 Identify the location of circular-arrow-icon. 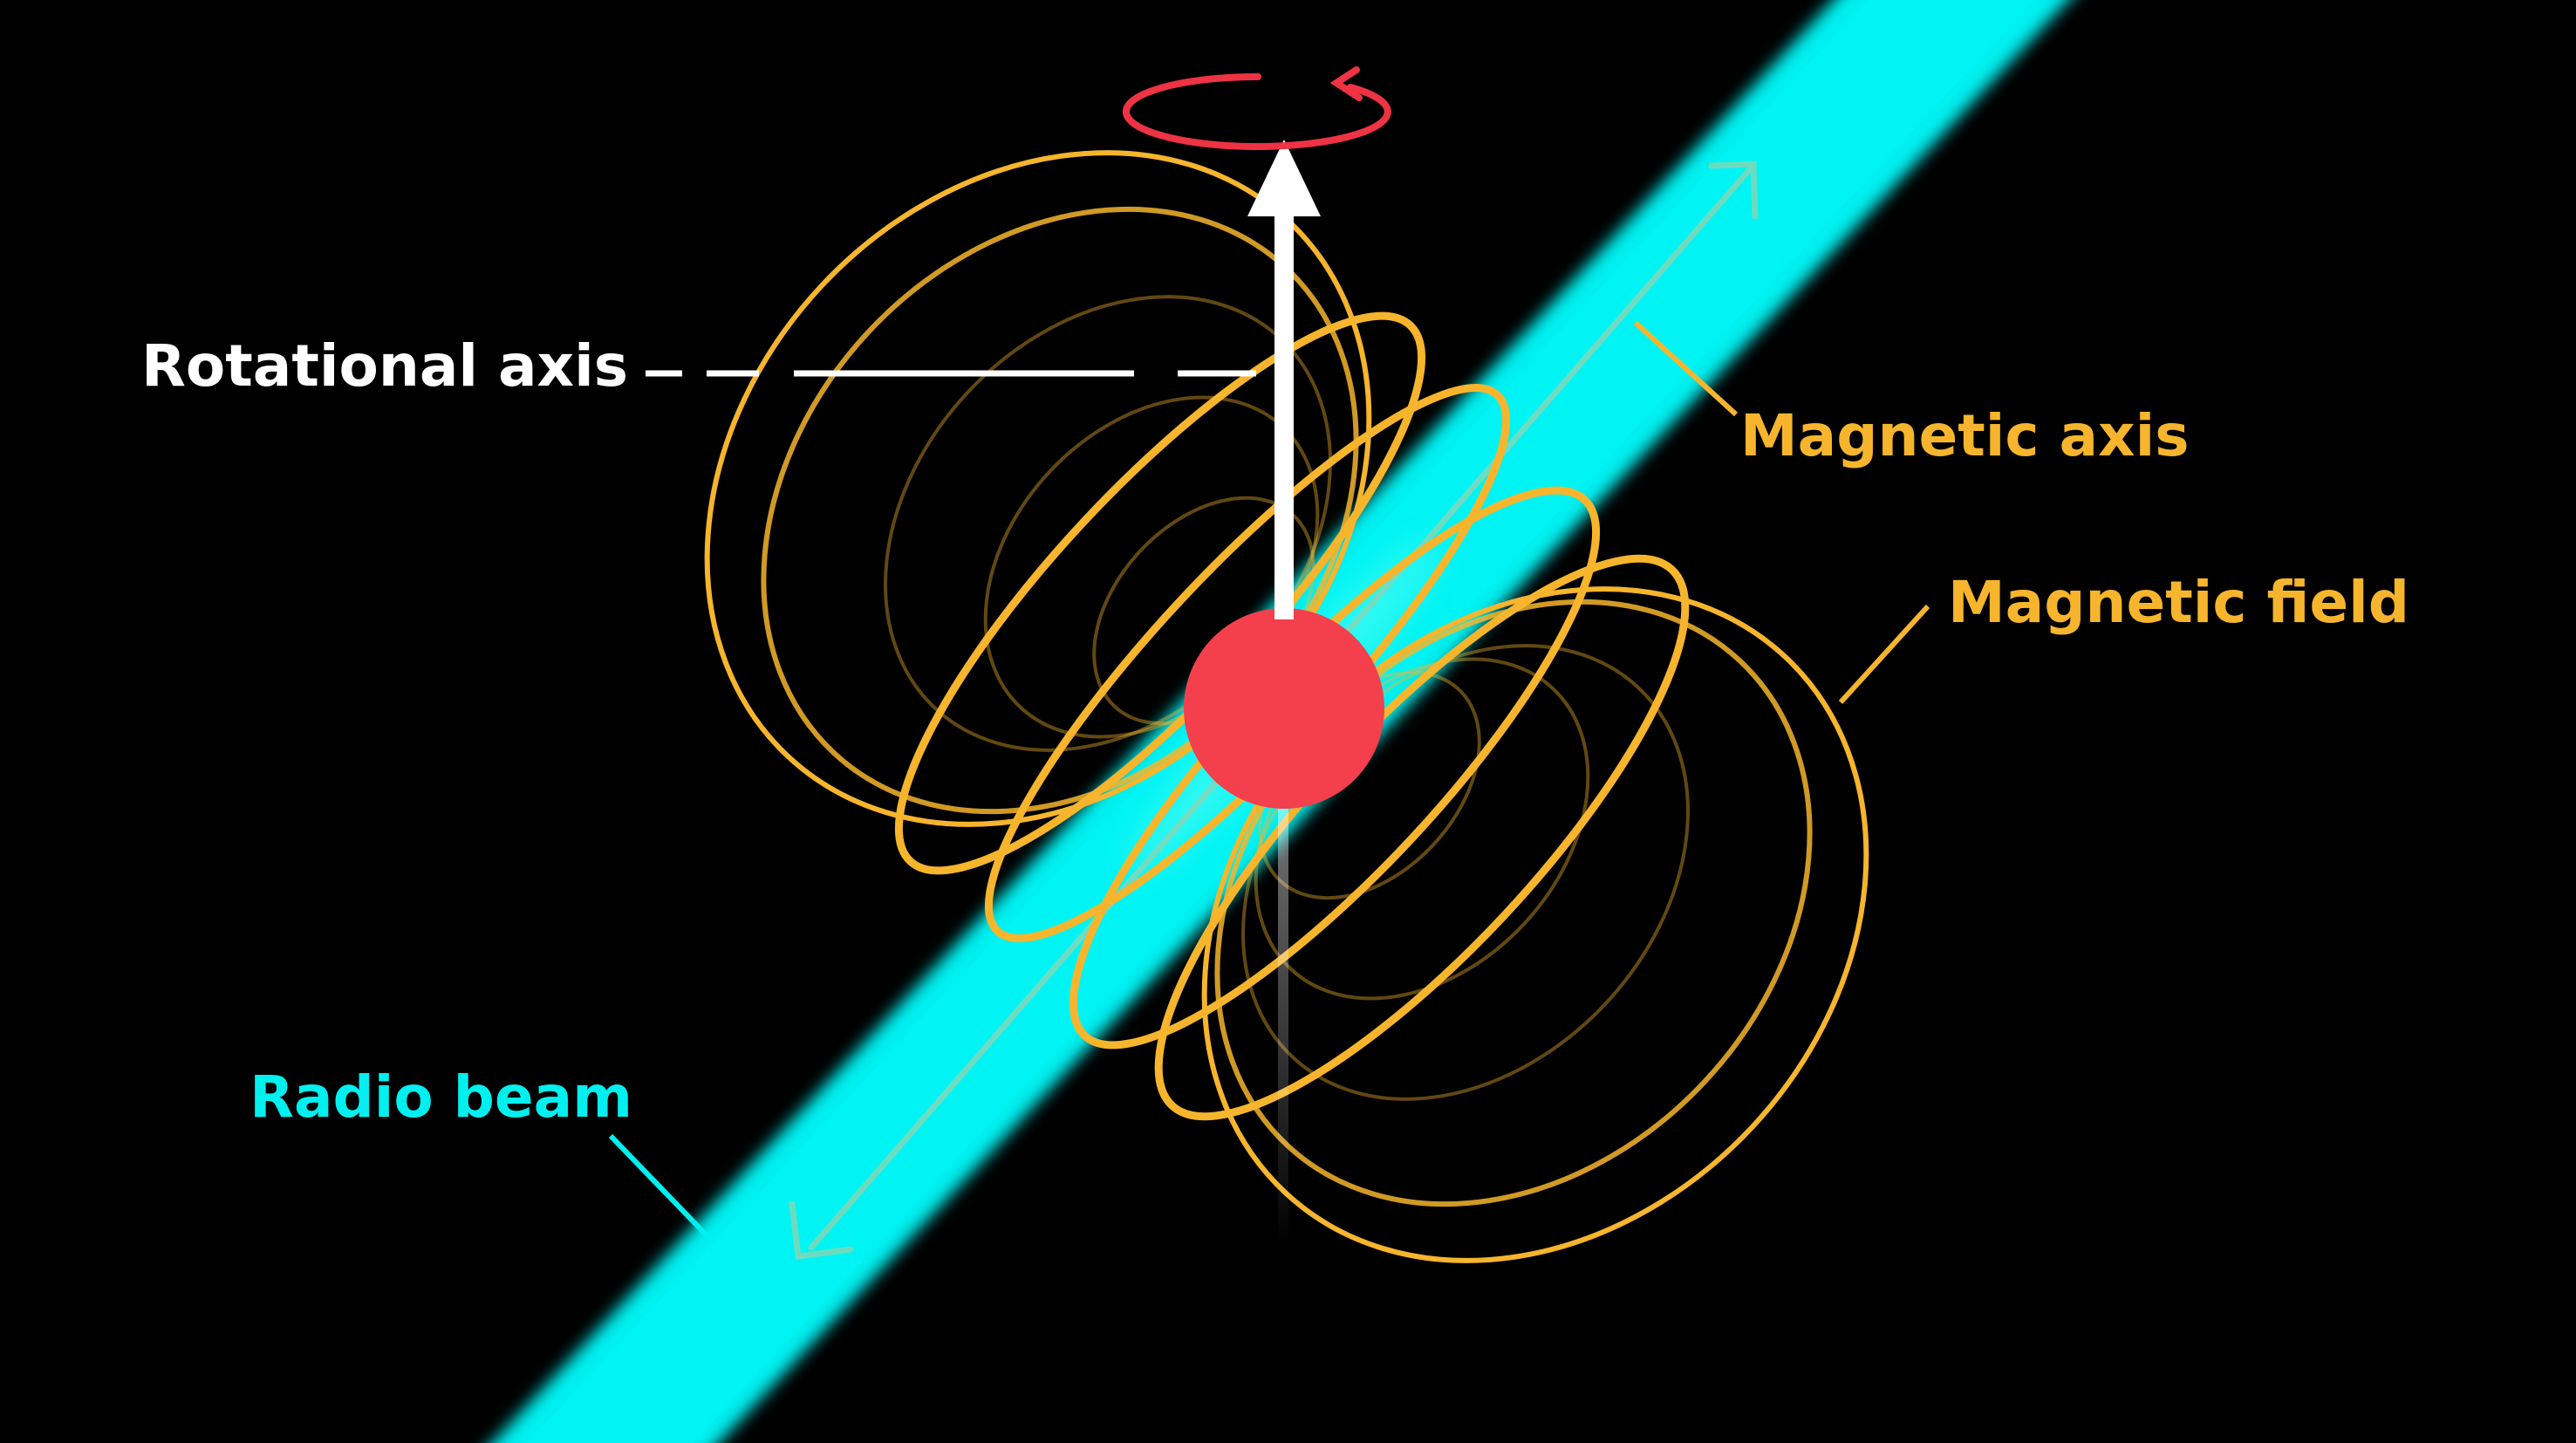
(1256, 108).